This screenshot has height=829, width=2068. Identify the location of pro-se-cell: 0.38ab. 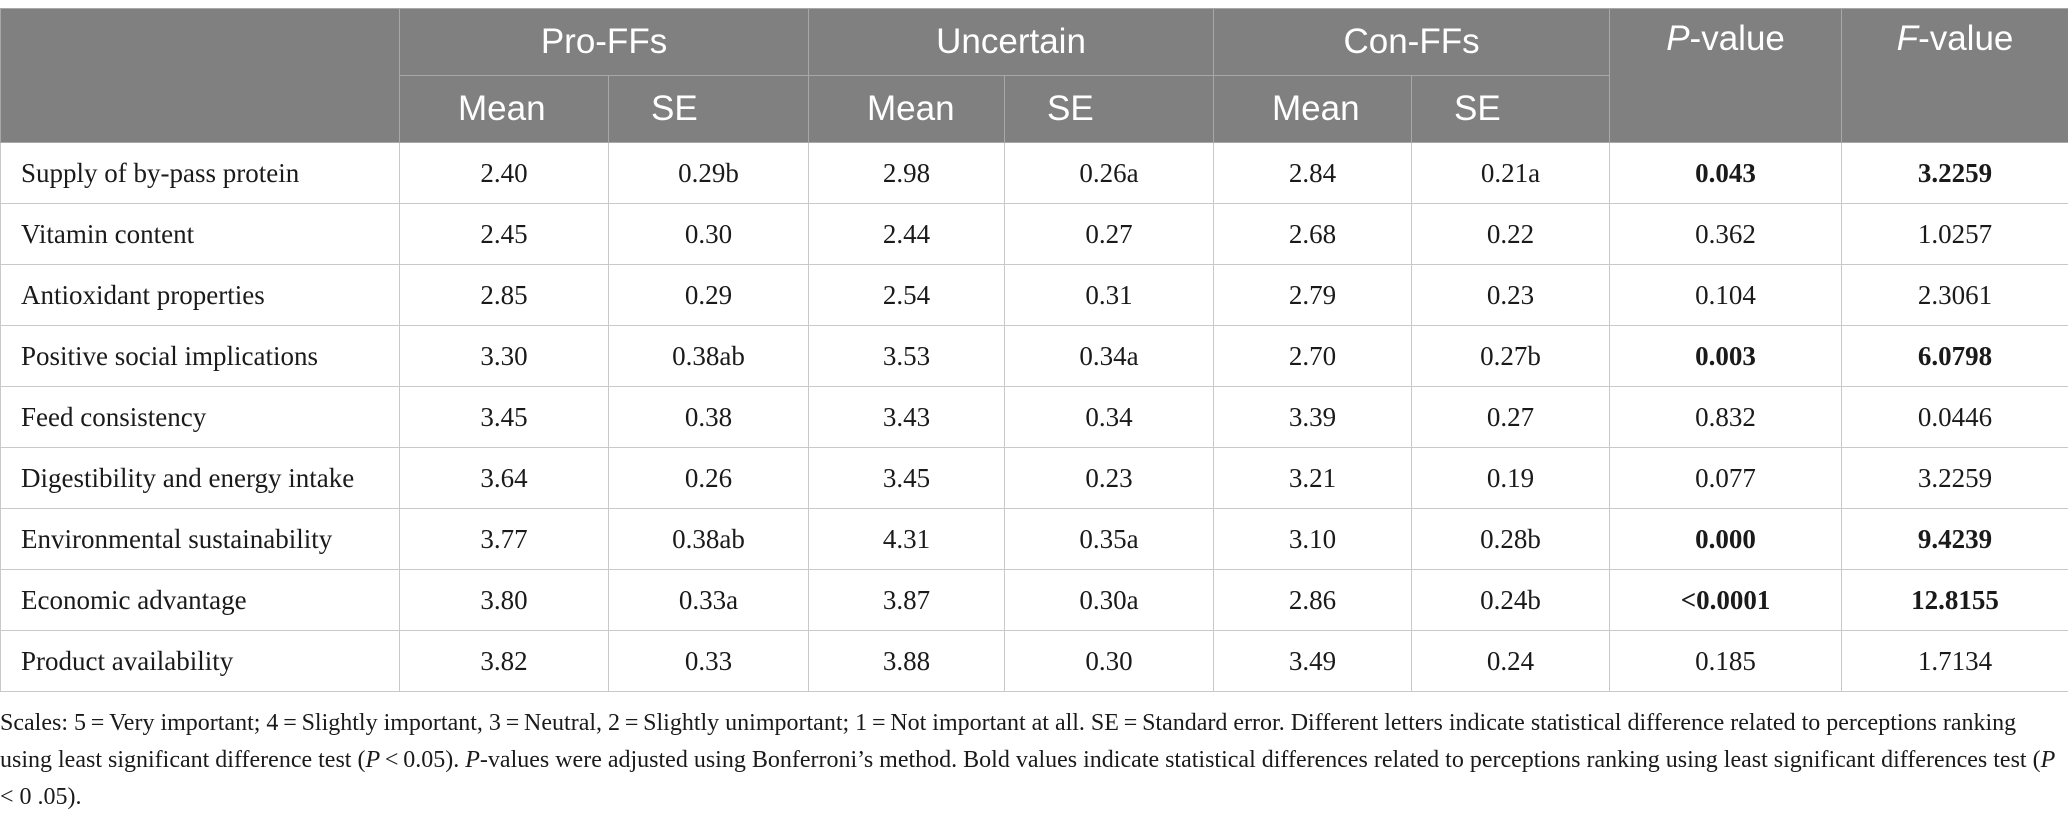
(708, 356).